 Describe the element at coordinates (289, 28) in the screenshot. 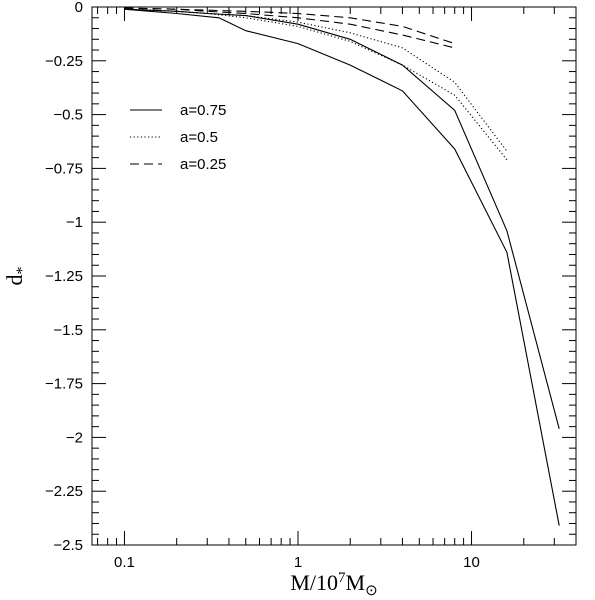

I see `series-line-dashed` at that location.